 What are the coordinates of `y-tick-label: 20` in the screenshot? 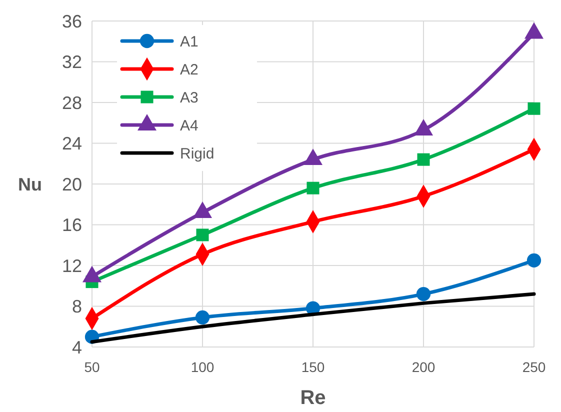 It's located at (72, 184).